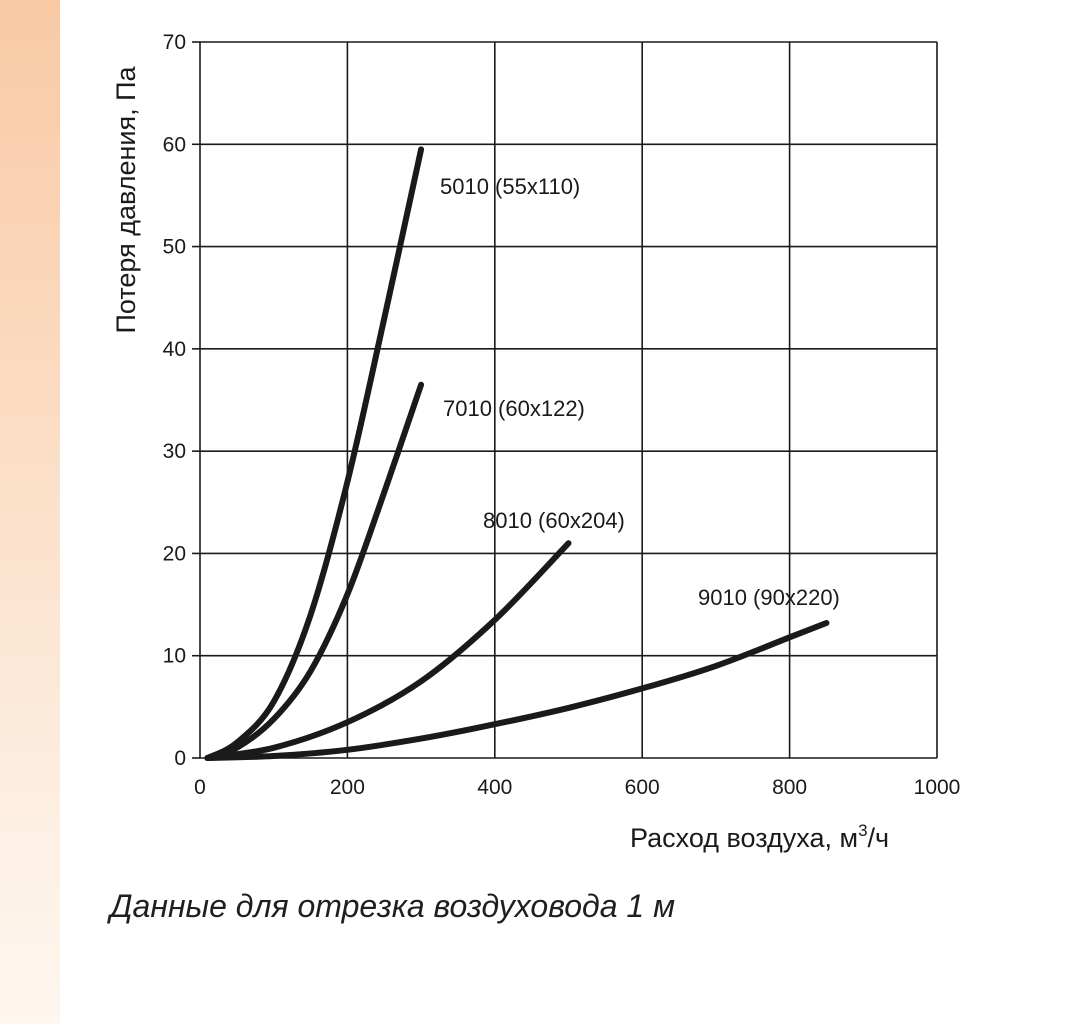 This screenshot has width=1080, height=1024. I want to click on x-tick-label: 600, so click(642, 787).